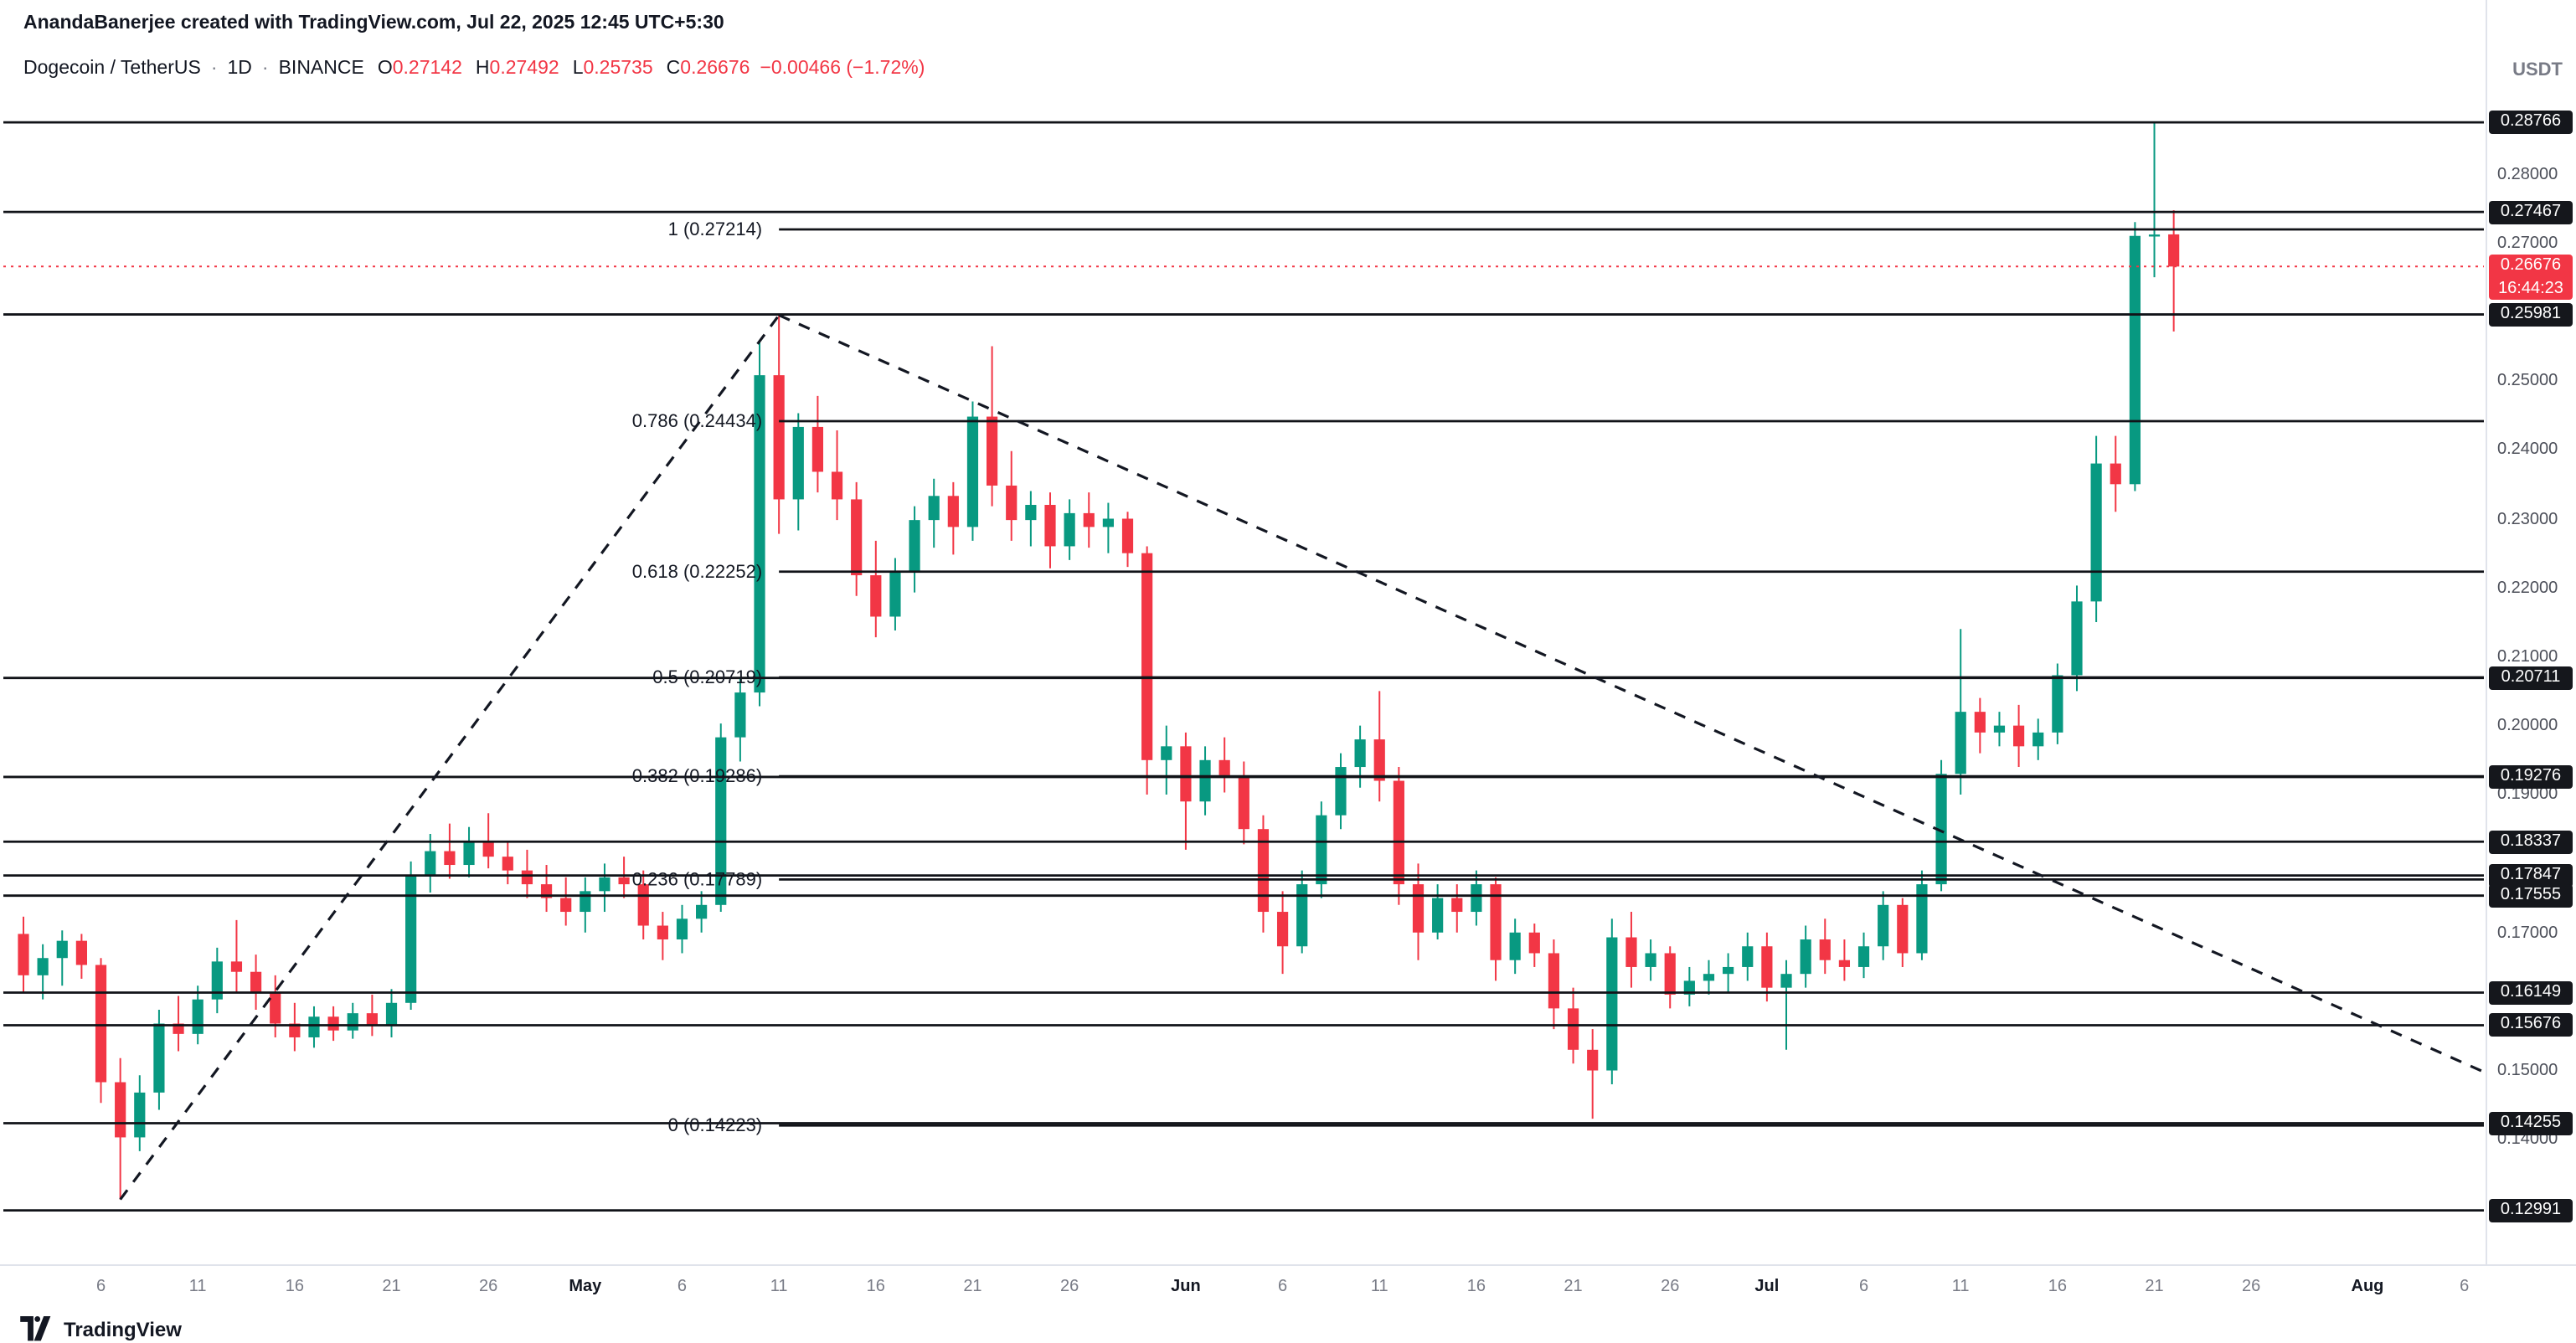  Describe the element at coordinates (2531, 1123) in the screenshot. I see `price-line-badge: 0.14255` at that location.